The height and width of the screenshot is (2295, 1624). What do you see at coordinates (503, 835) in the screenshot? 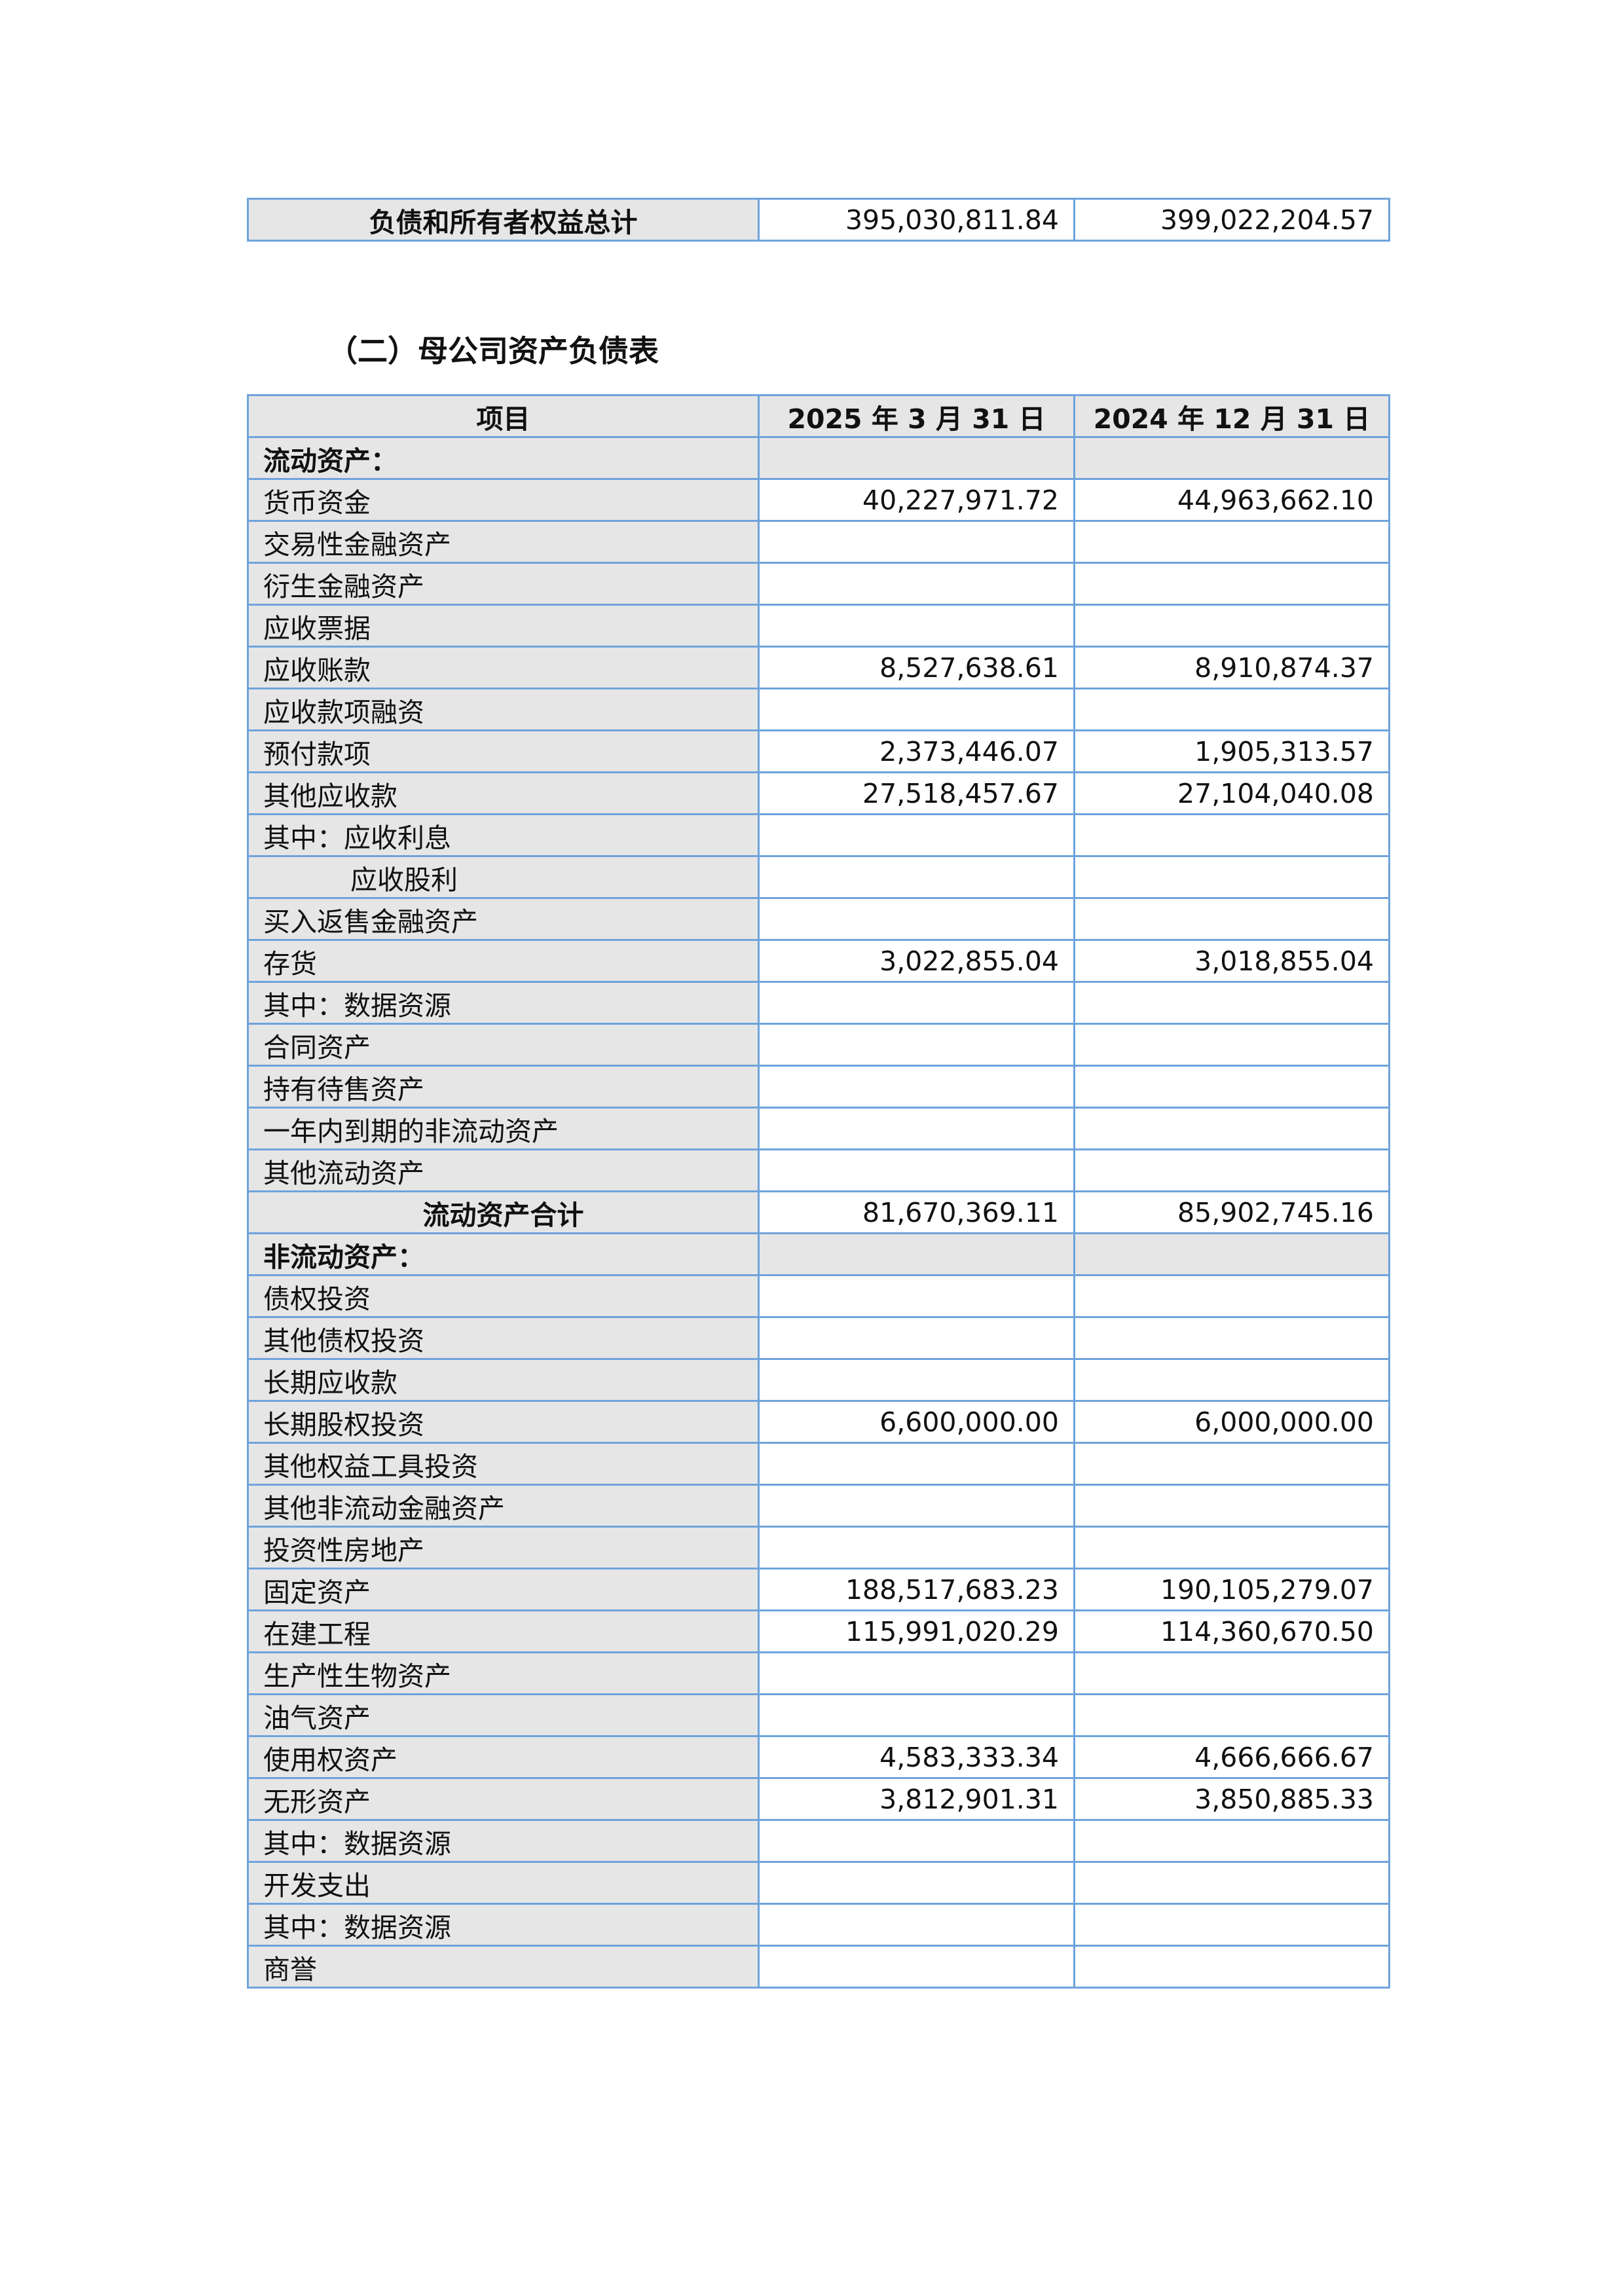
I see `row-label: 其中：应收利息` at bounding box center [503, 835].